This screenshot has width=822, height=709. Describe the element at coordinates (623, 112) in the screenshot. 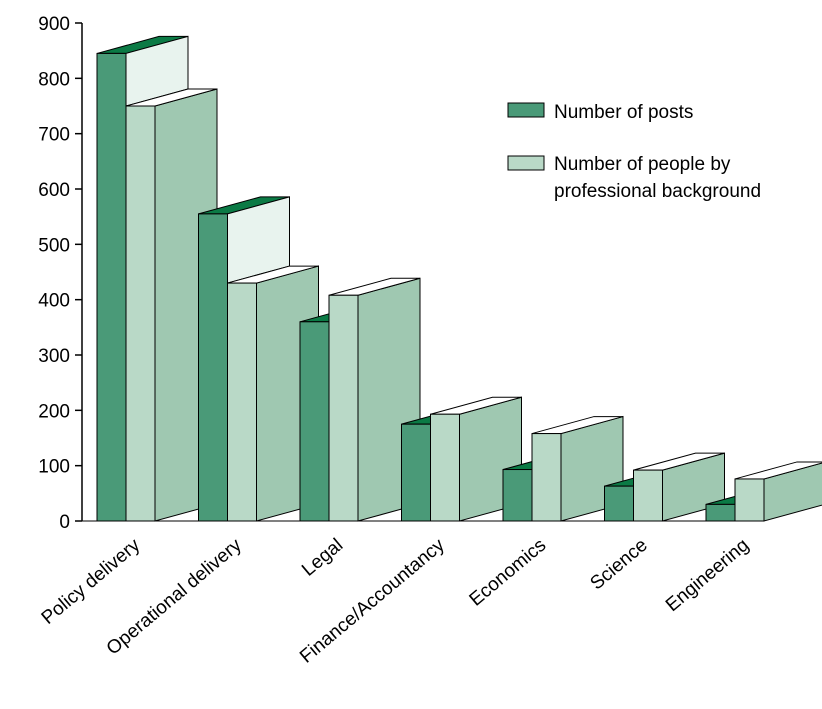

I see `legend-label-posts: Number of posts` at that location.